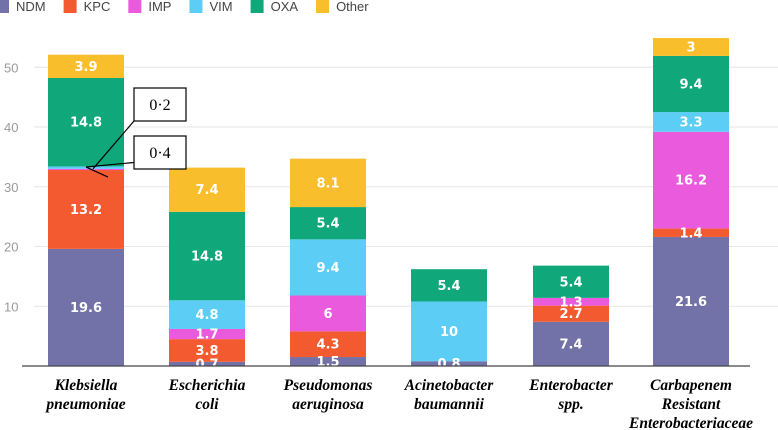 Image resolution: width=778 pixels, height=430 pixels. What do you see at coordinates (97, 7) in the screenshot?
I see `legend-label-kpc: KPC` at bounding box center [97, 7].